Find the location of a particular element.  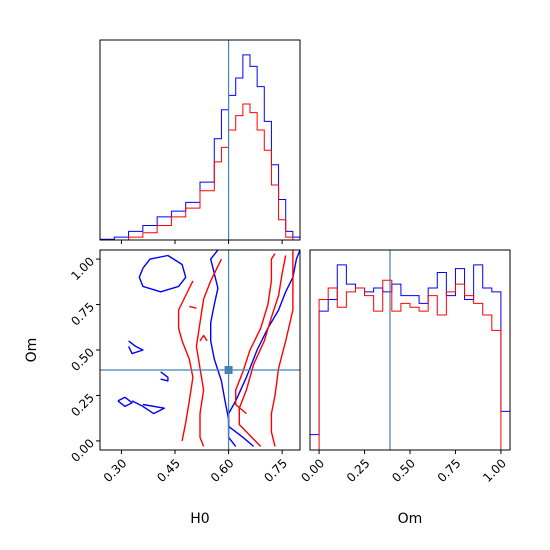

hist-om-blue is located at coordinates (410, 357).